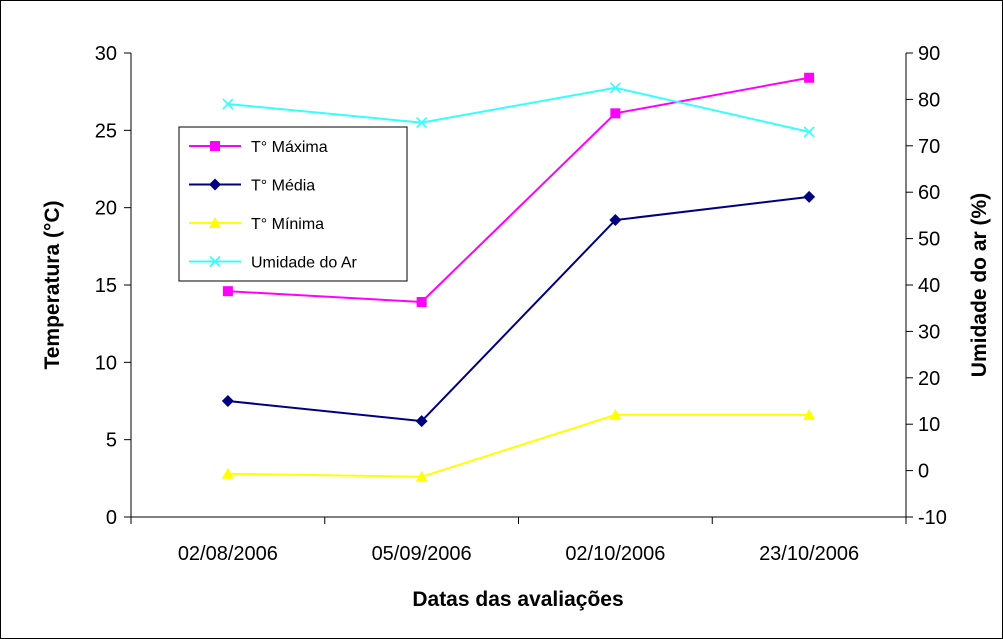  Describe the element at coordinates (929, 100) in the screenshot. I see `y-tick-label-right: 80` at that location.